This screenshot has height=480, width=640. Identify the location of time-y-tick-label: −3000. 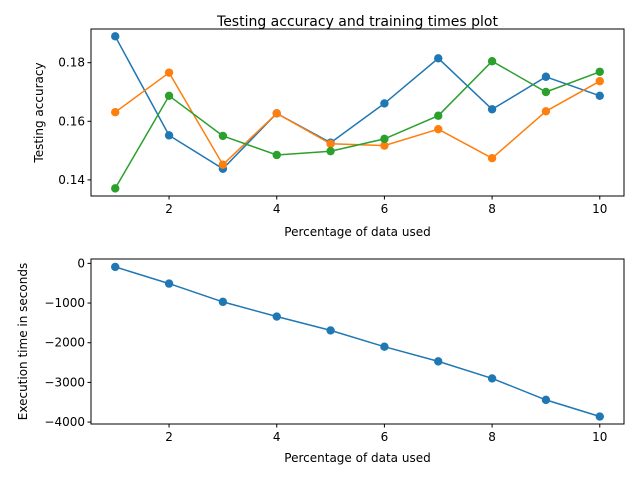
(64, 382).